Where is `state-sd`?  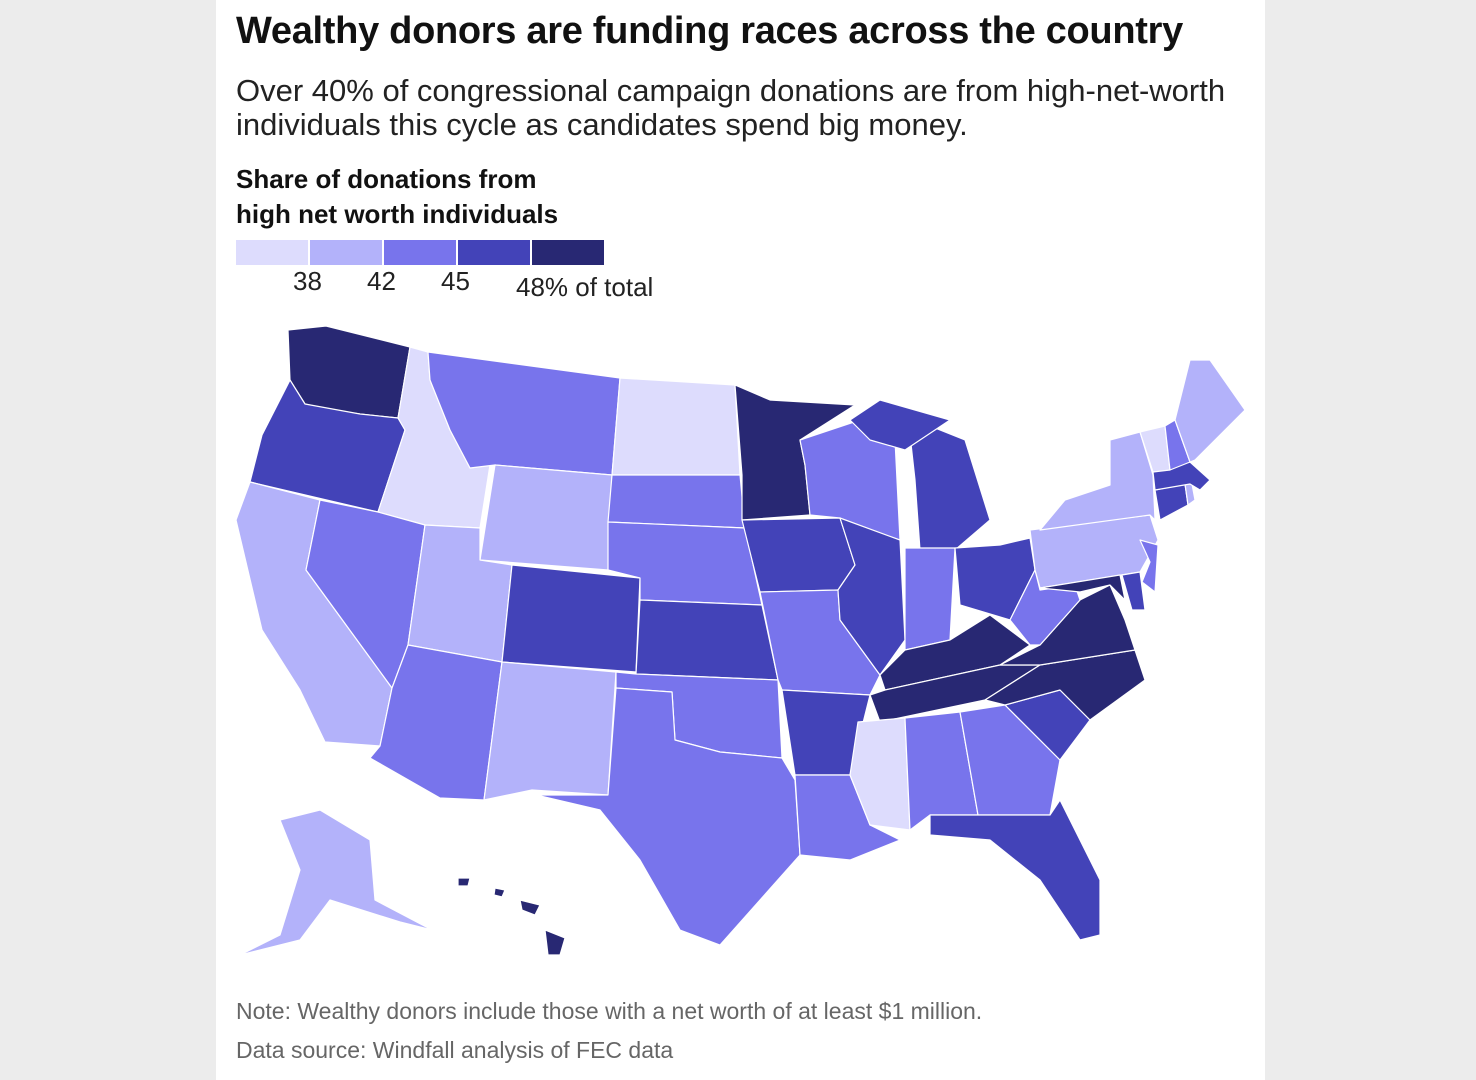 state-sd is located at coordinates (676, 501).